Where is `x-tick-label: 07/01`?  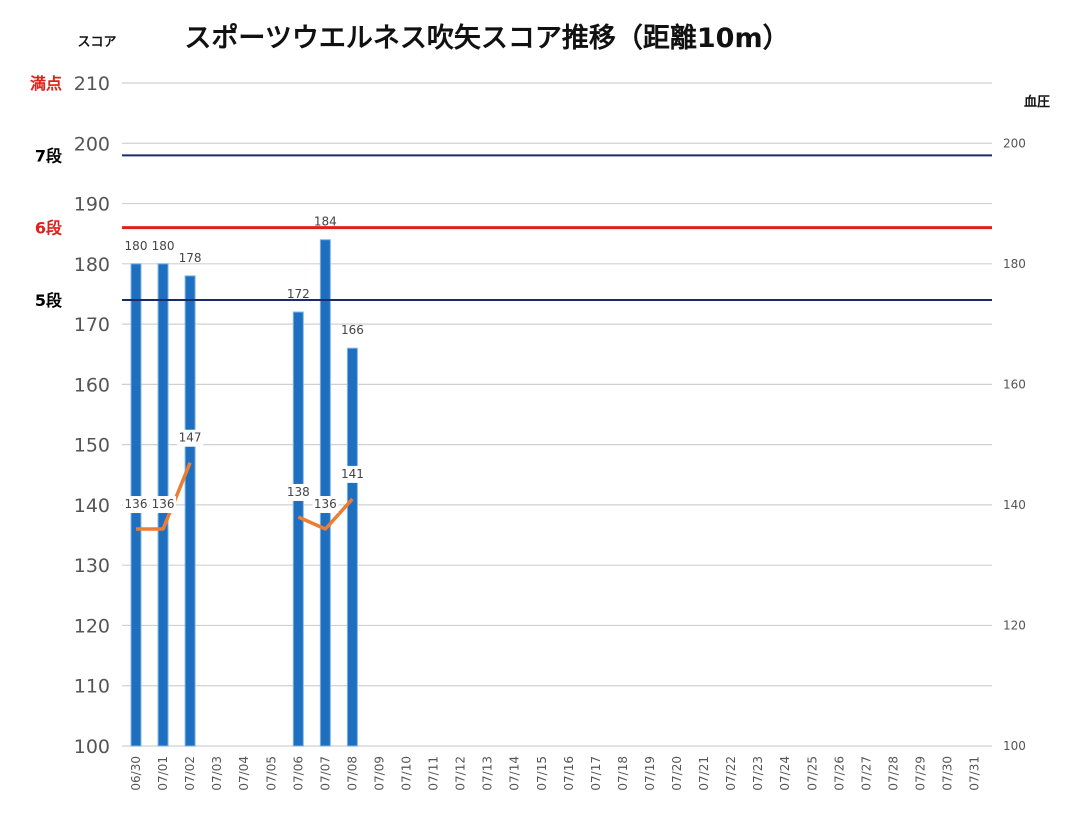 x-tick-label: 07/01 is located at coordinates (163, 773).